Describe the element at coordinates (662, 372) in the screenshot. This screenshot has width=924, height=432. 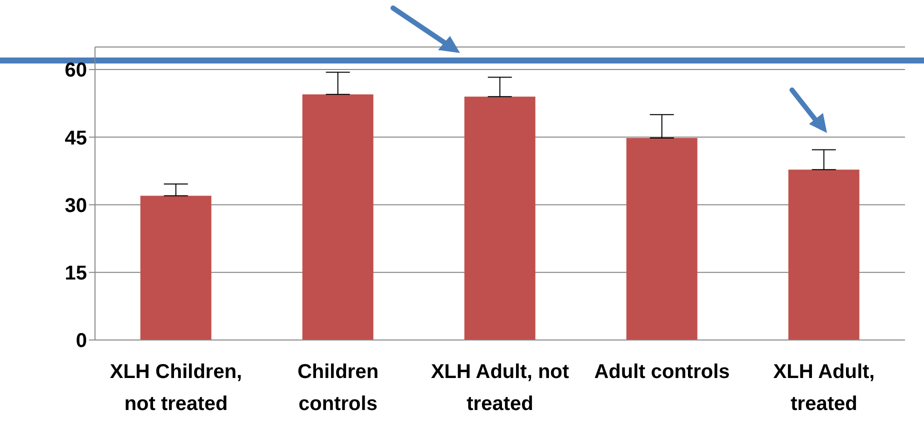
I see `x-tick-label: Adult controls` at that location.